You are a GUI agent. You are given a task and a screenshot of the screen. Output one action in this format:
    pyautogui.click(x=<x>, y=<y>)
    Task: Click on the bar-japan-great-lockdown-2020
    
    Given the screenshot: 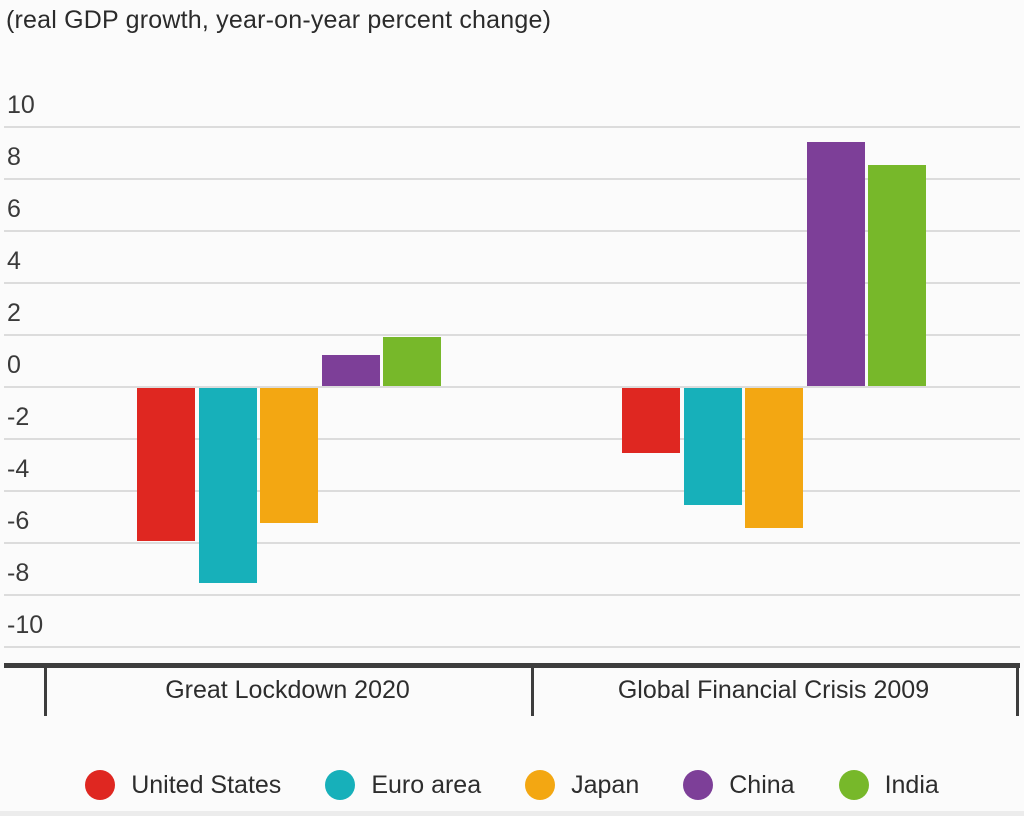 What is the action you would take?
    pyautogui.click(x=289, y=456)
    